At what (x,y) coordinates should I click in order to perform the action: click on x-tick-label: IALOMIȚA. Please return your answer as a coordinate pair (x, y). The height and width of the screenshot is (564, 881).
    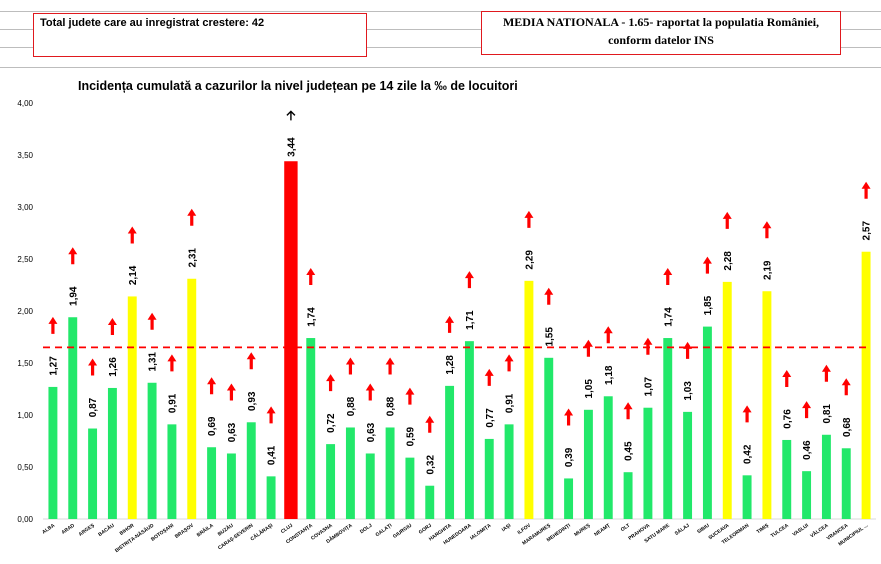
    Looking at the image, I should click on (481, 532).